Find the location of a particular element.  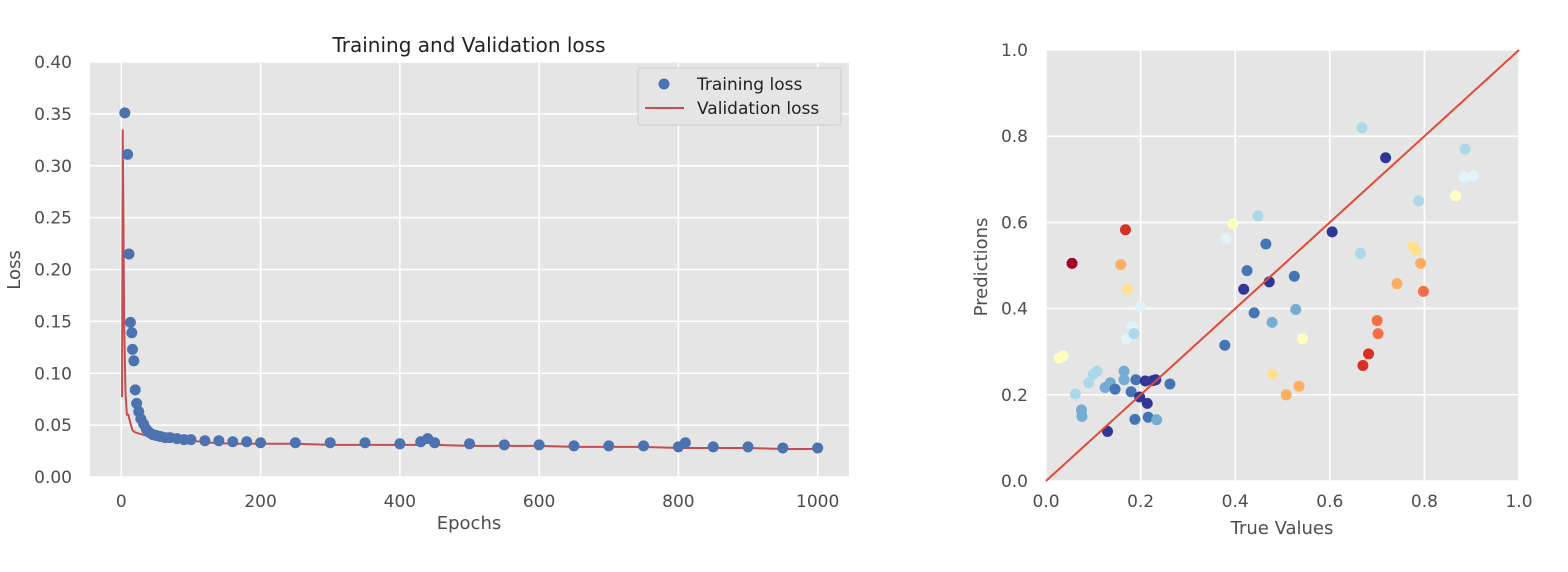

loss-y-tick-label: 0.40 is located at coordinates (53, 63).